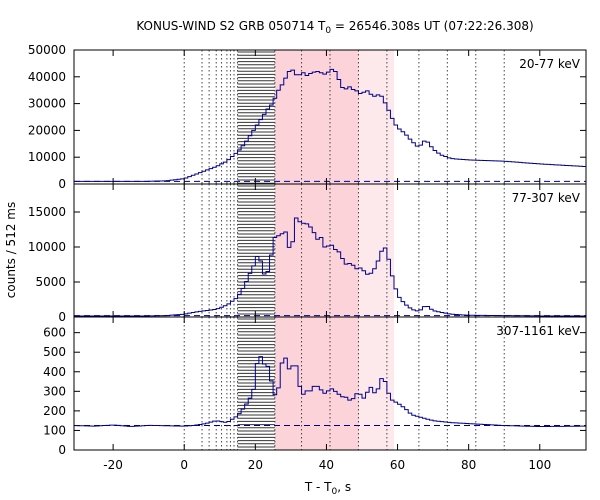 The image size is (600, 500). Describe the element at coordinates (47, 77) in the screenshot. I see `y-tick-label: 40000` at that location.